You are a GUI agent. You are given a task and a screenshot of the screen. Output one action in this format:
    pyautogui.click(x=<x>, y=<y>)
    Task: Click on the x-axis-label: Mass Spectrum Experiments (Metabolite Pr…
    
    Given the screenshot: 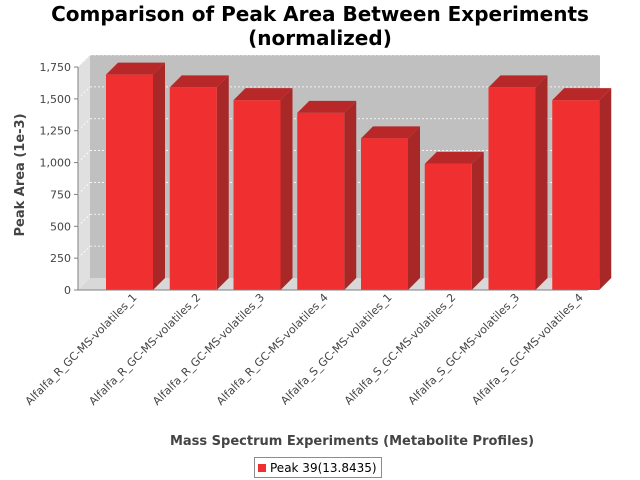 What is the action you would take?
    pyautogui.click(x=352, y=441)
    